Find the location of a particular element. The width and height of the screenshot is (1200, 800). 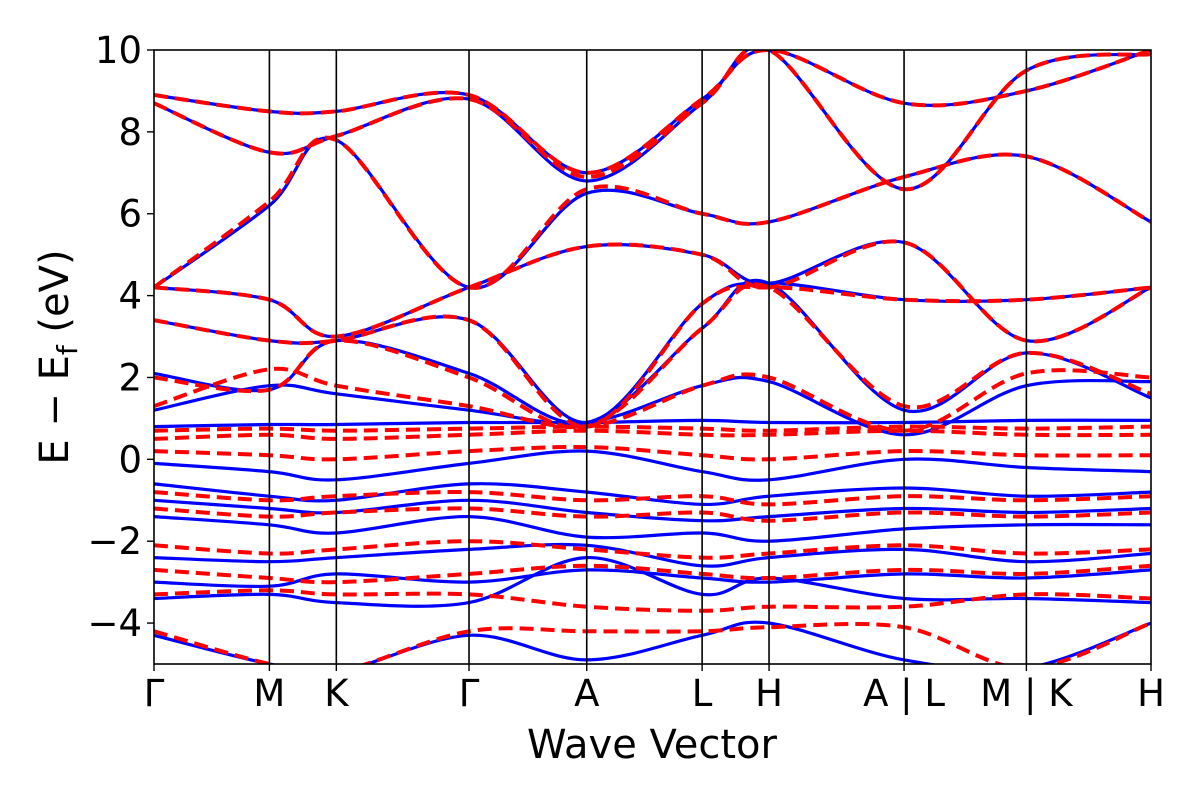

y-tick-label: 6 is located at coordinates (130, 214).